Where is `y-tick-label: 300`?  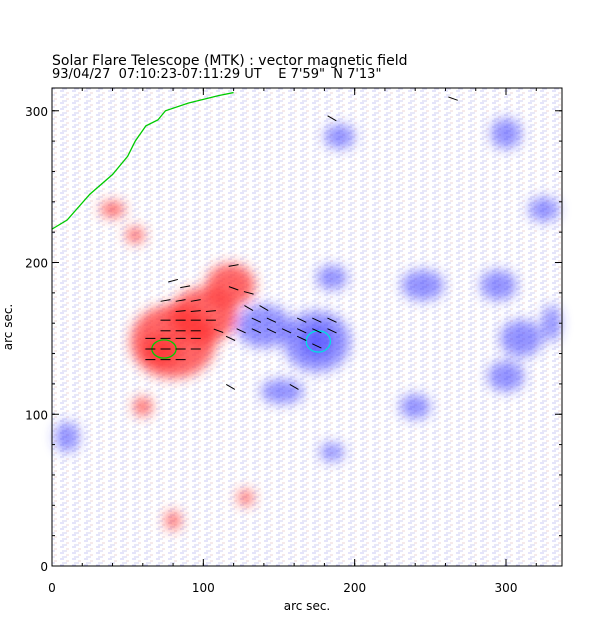
y-tick-label: 300 is located at coordinates (36, 112).